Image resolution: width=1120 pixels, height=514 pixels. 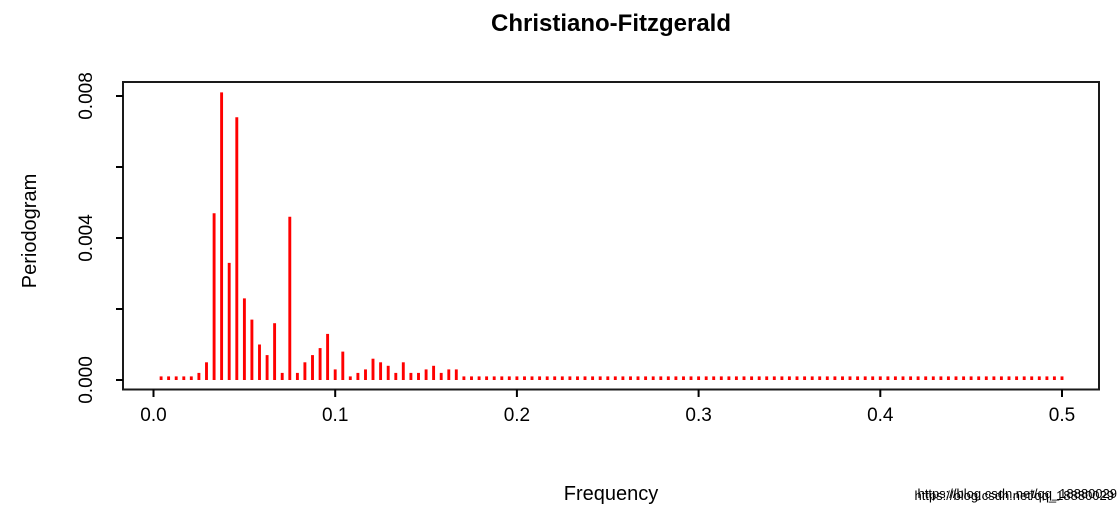 I want to click on x-tick-label: 0.5, so click(x=1062, y=415).